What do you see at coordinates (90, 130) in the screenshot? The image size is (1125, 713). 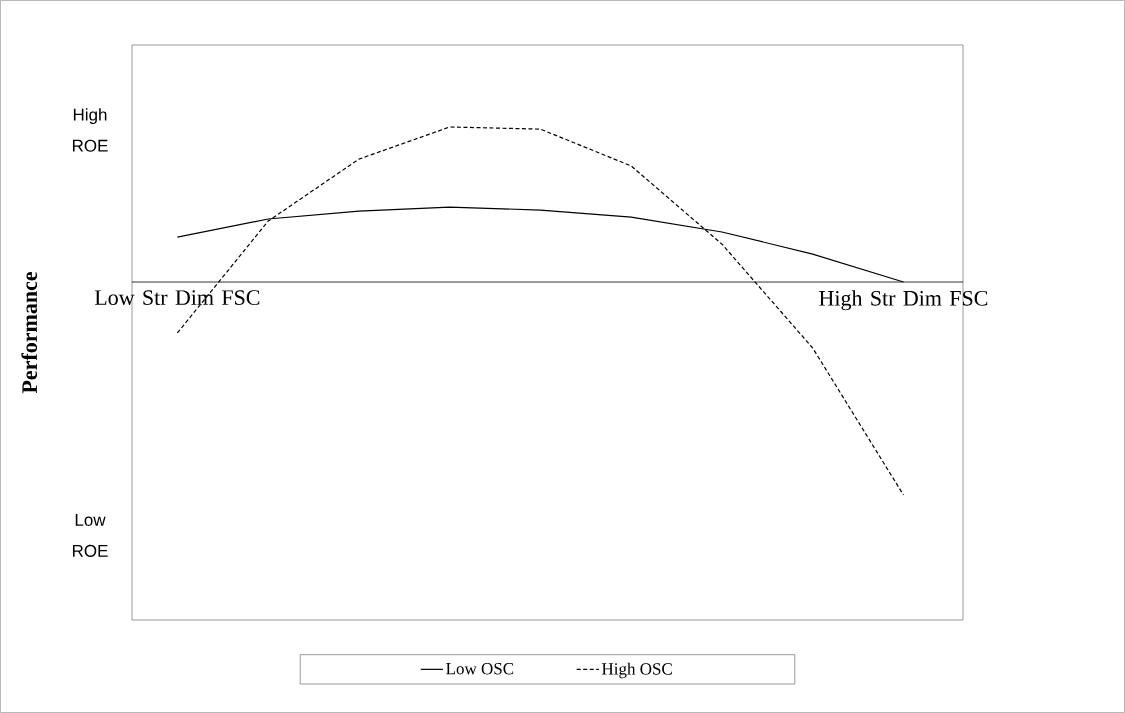 I see `text: High ROE` at bounding box center [90, 130].